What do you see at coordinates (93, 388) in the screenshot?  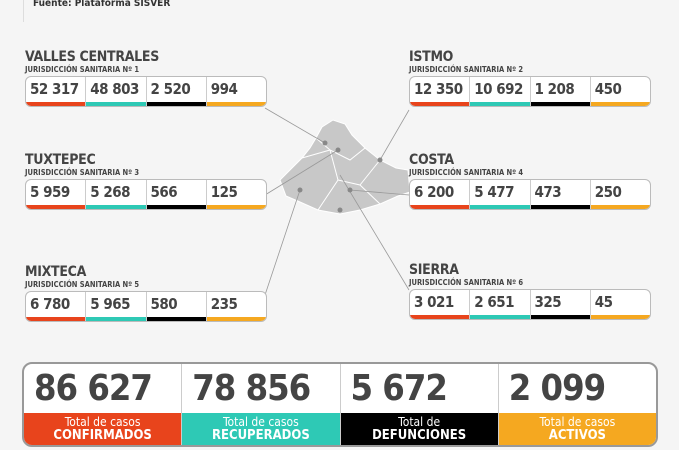 I see `total-value: 86 627` at bounding box center [93, 388].